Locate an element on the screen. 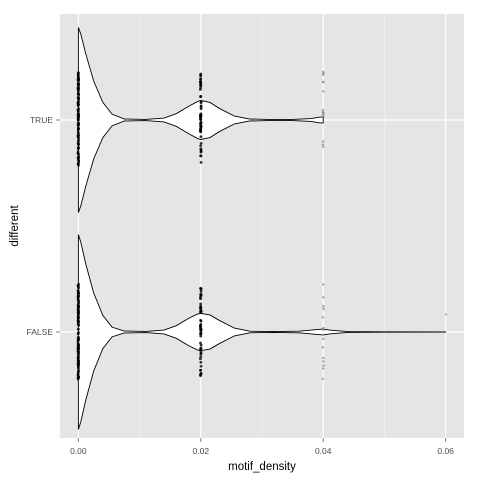  x-tick-label: 0.04 is located at coordinates (323, 451).